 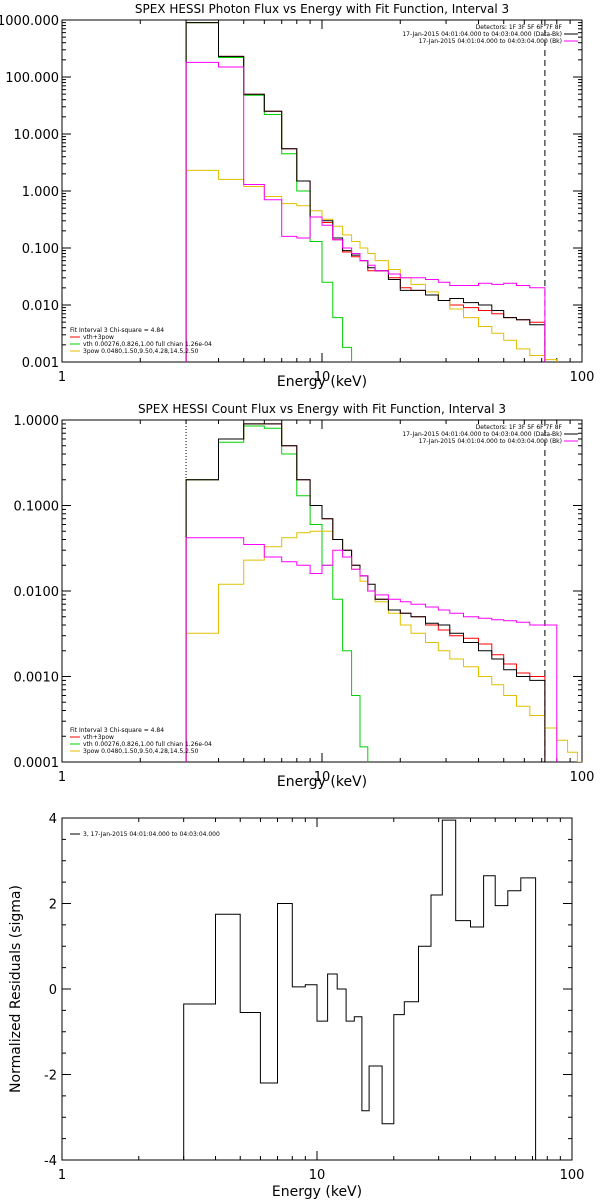 I want to click on y-tick-label: 0.100, so click(x=40, y=249).